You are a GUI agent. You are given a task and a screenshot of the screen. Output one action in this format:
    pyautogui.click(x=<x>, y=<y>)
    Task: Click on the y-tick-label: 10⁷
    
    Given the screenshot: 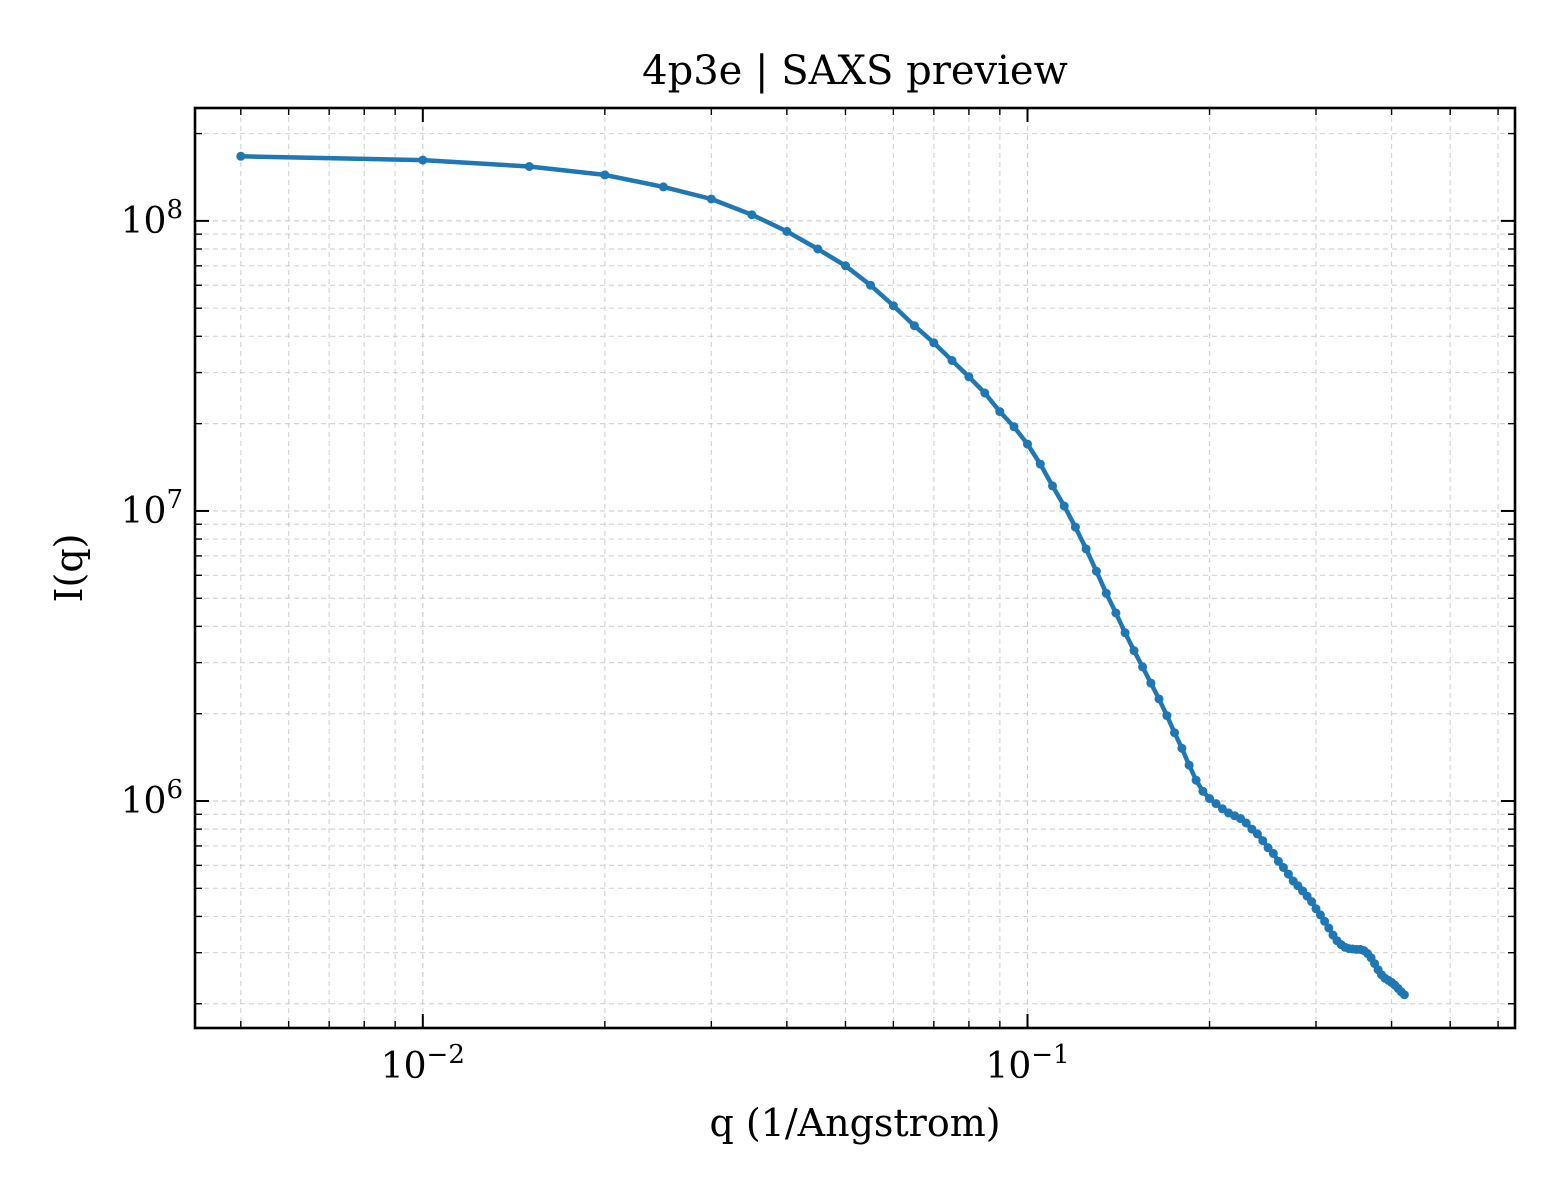 What is the action you would take?
    pyautogui.click(x=152, y=508)
    